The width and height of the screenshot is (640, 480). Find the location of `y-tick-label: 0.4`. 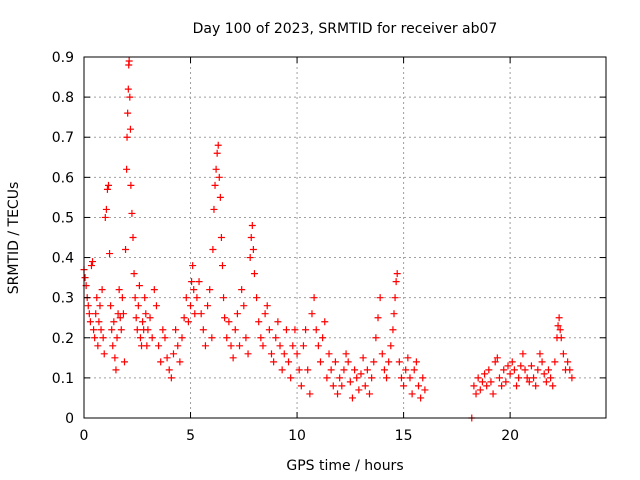

y-tick-label: 0.4 is located at coordinates (63, 259).